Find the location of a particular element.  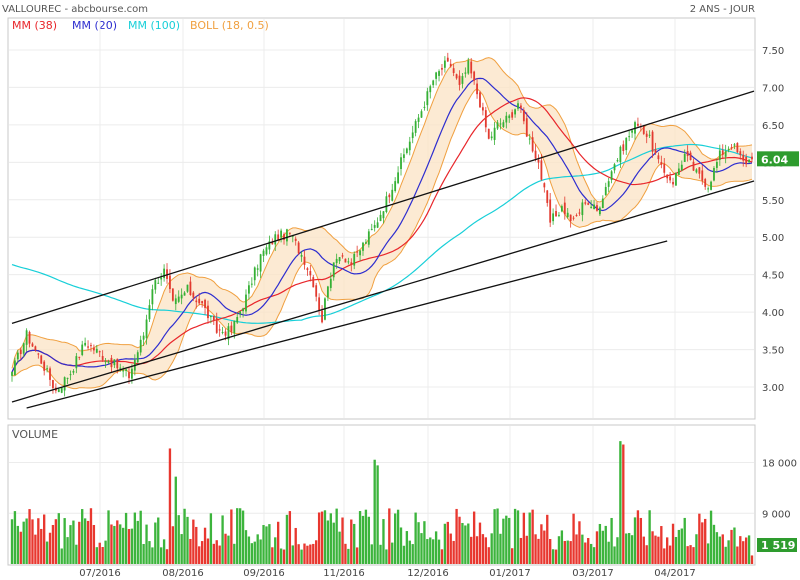

chart-title: VALLOUREC - abcbourse.com is located at coordinates (75, 9).